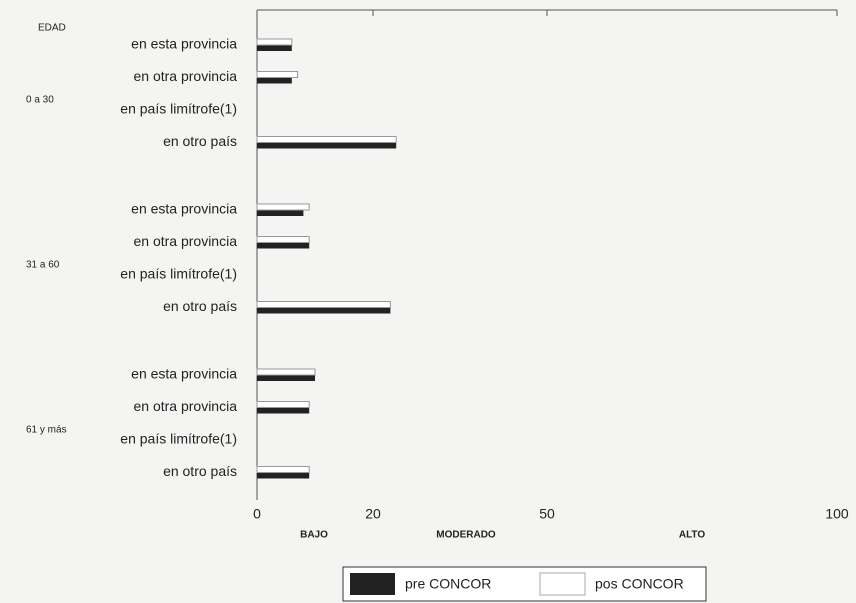  I want to click on x-tick-label: 50, so click(547, 514).